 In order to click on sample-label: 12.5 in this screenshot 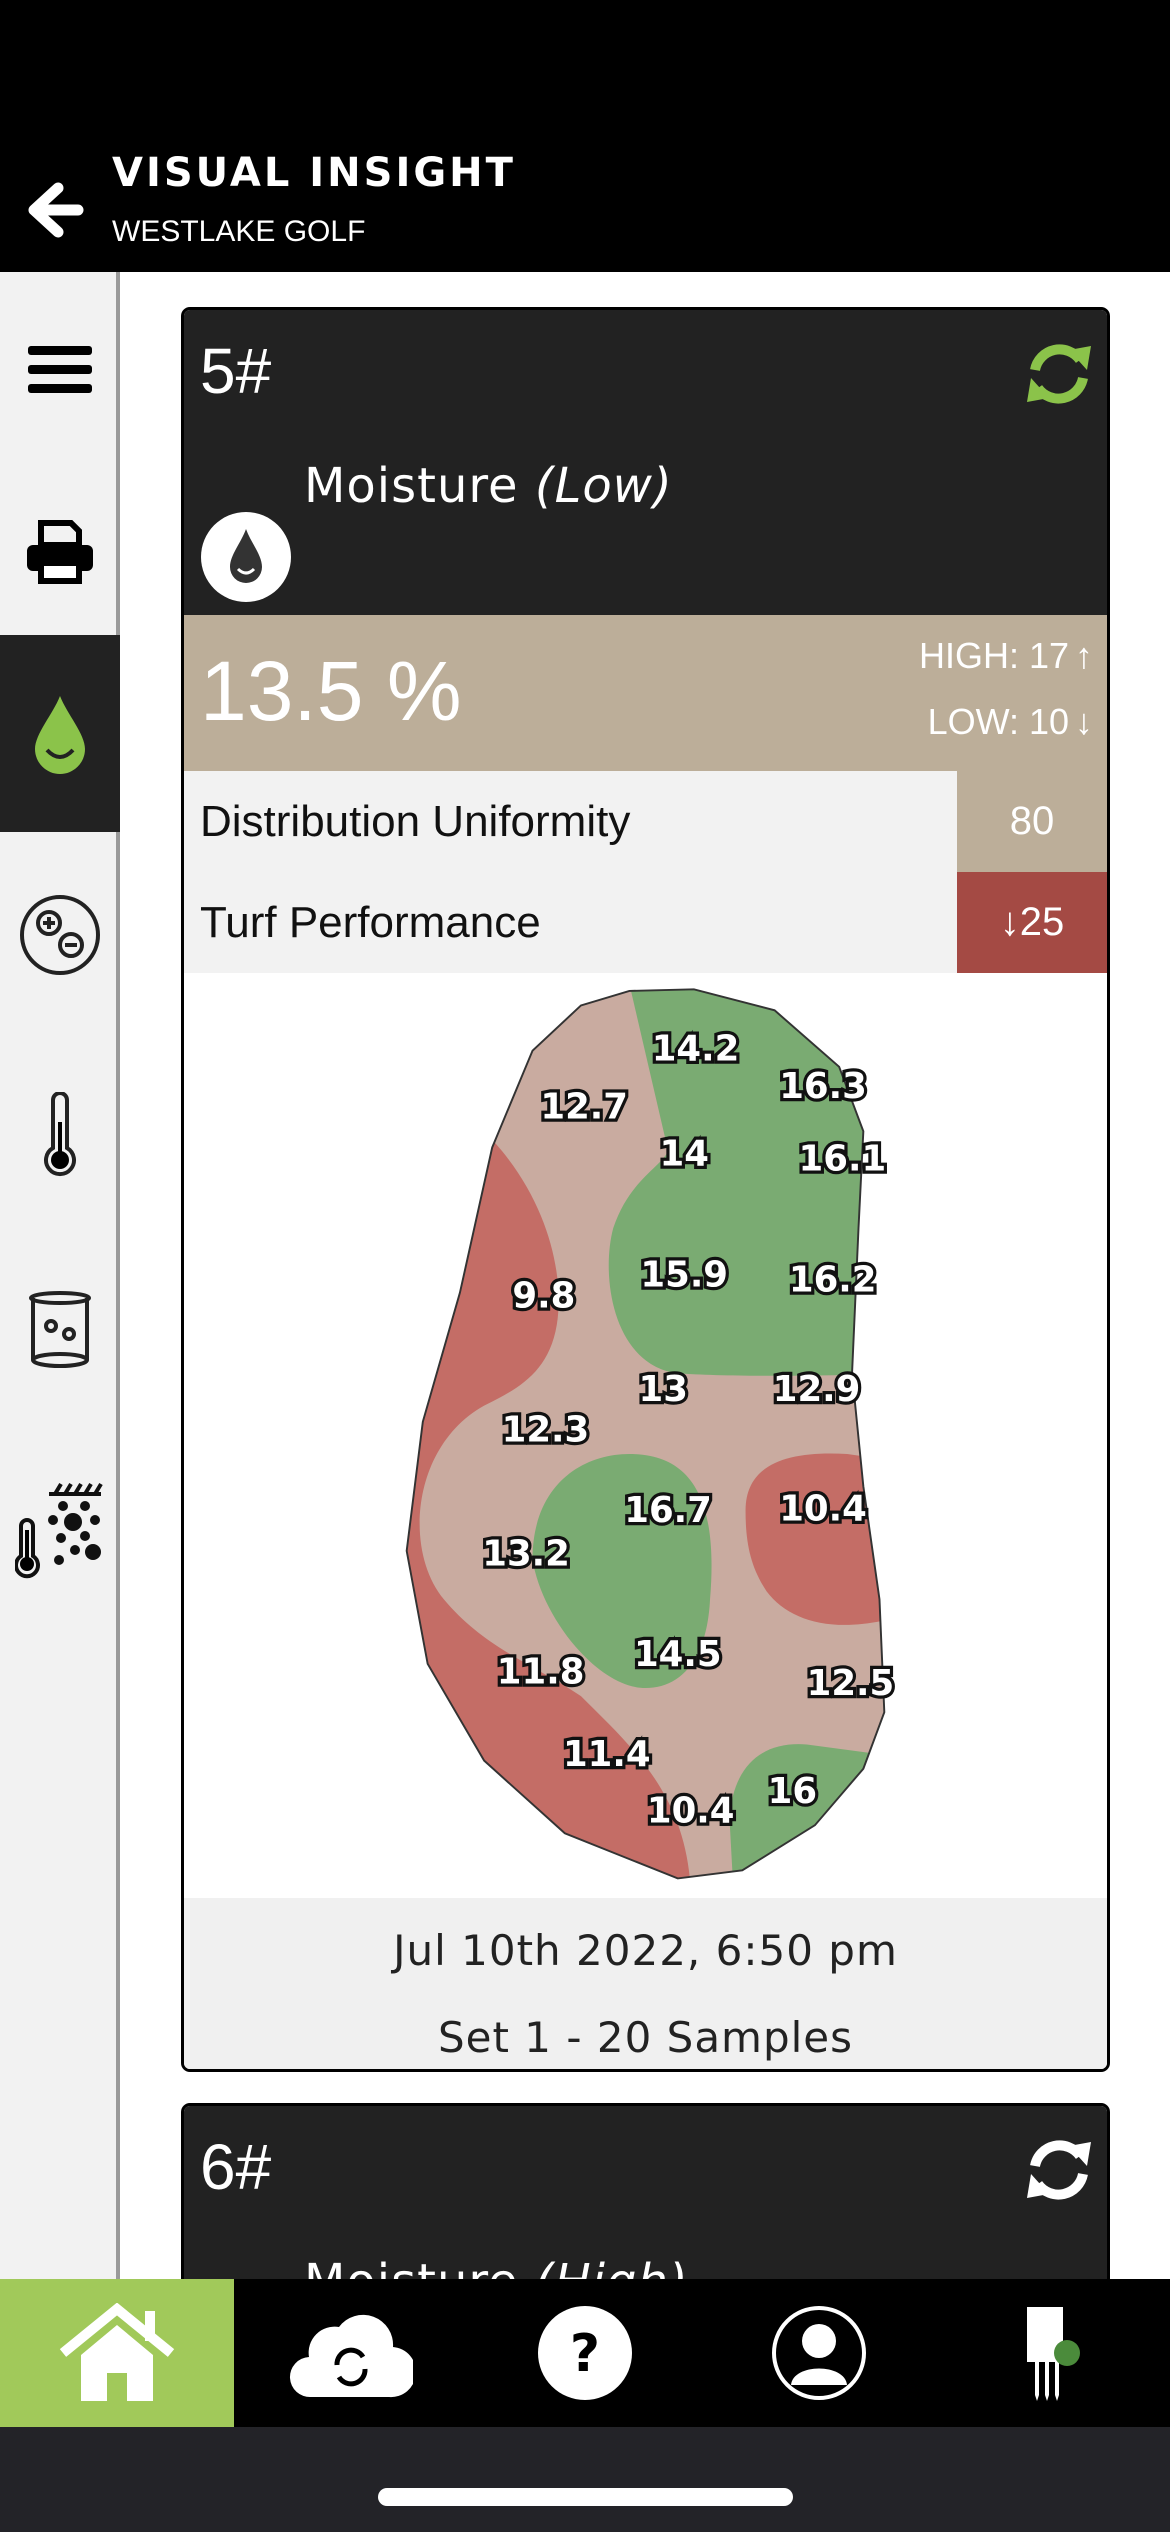, I will do `click(851, 1683)`.